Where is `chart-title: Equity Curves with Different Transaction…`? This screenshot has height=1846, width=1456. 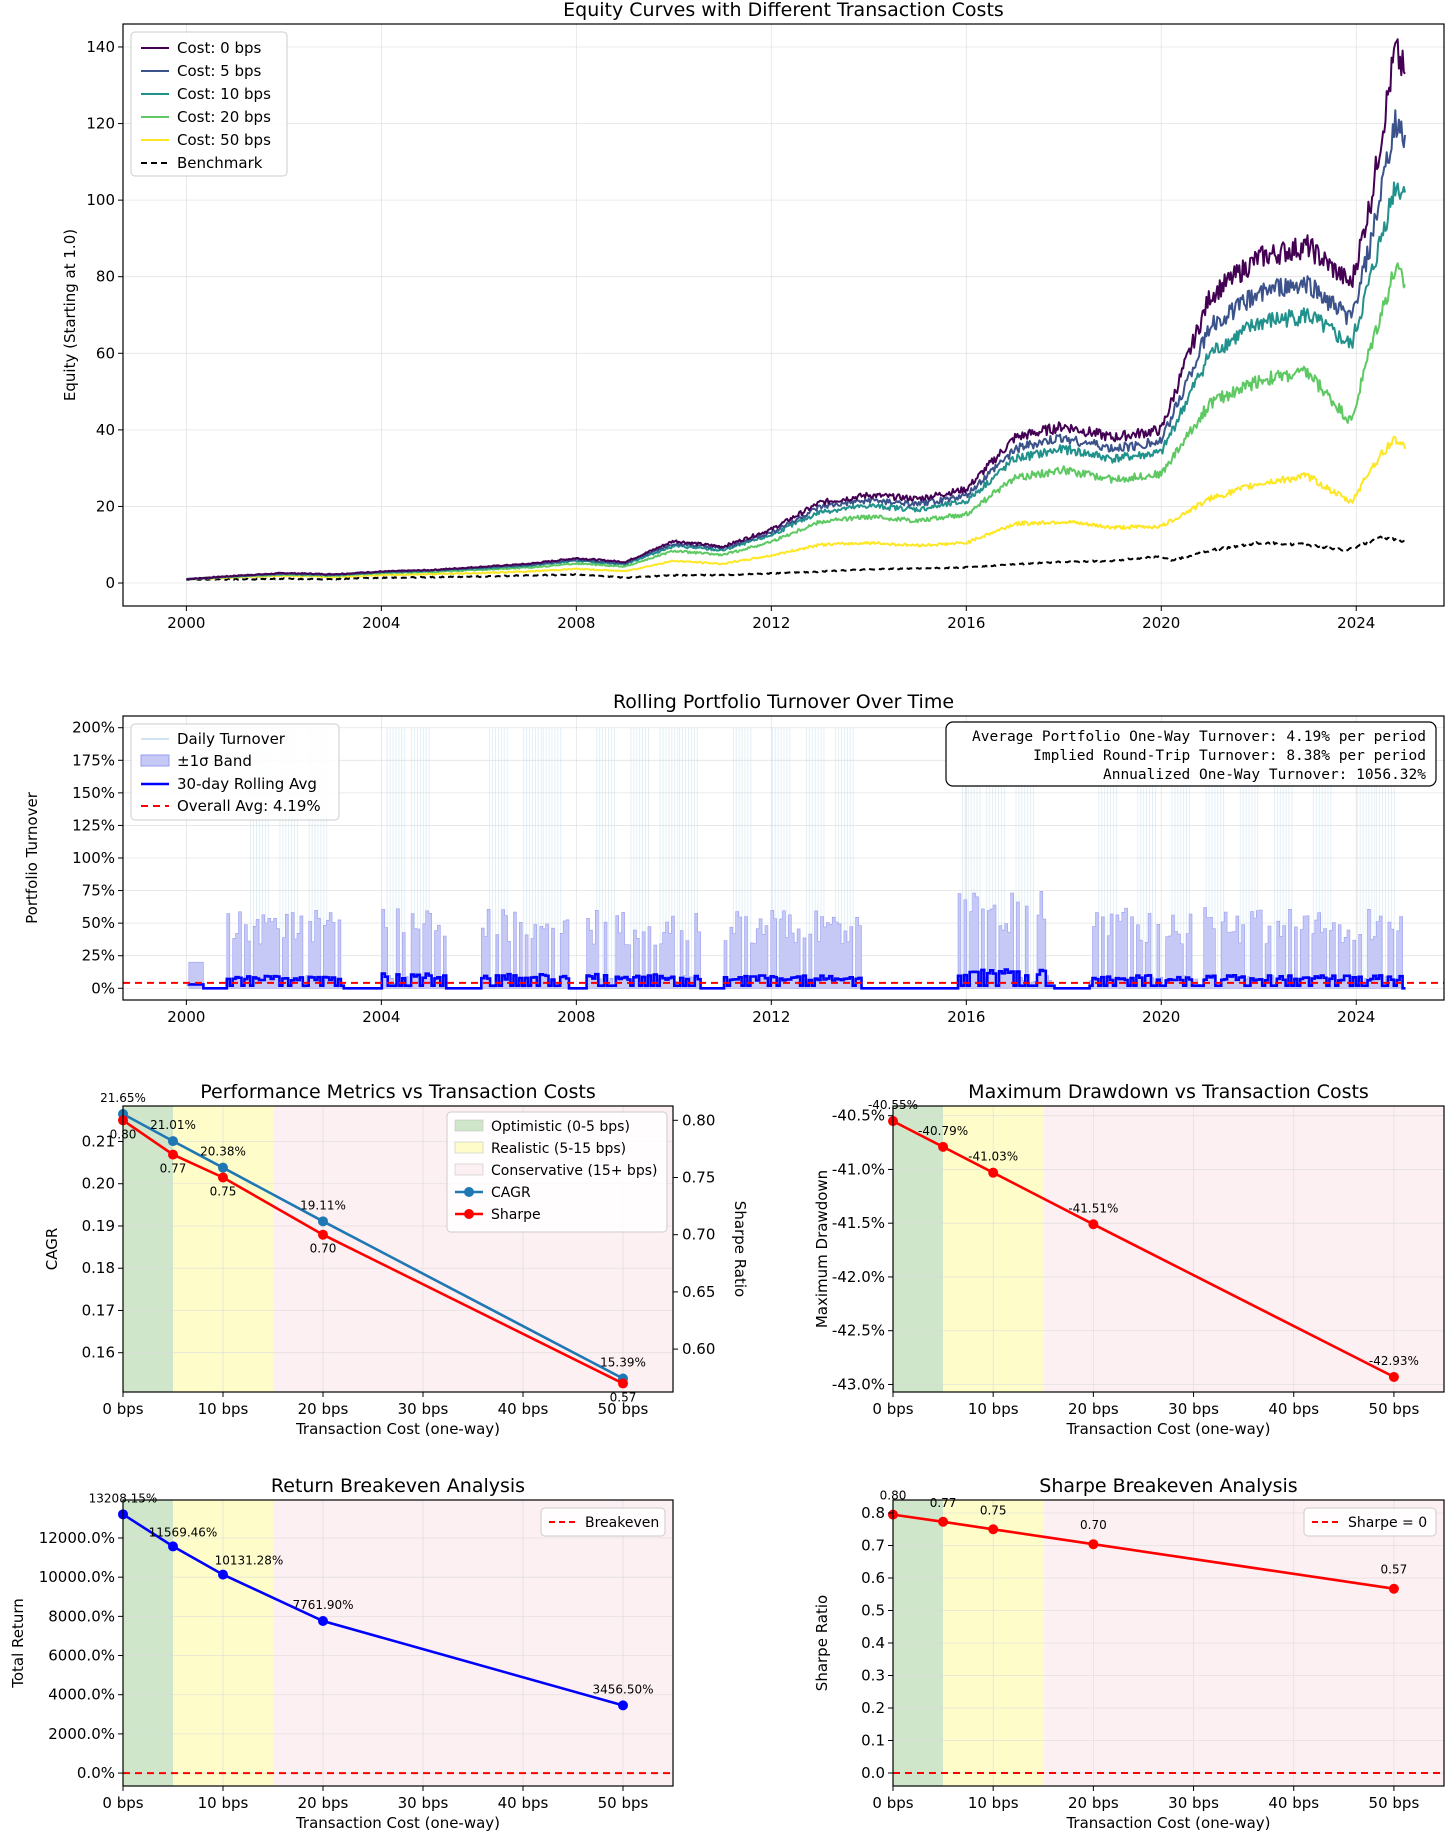
chart-title: Equity Curves with Different Transaction… is located at coordinates (783, 10).